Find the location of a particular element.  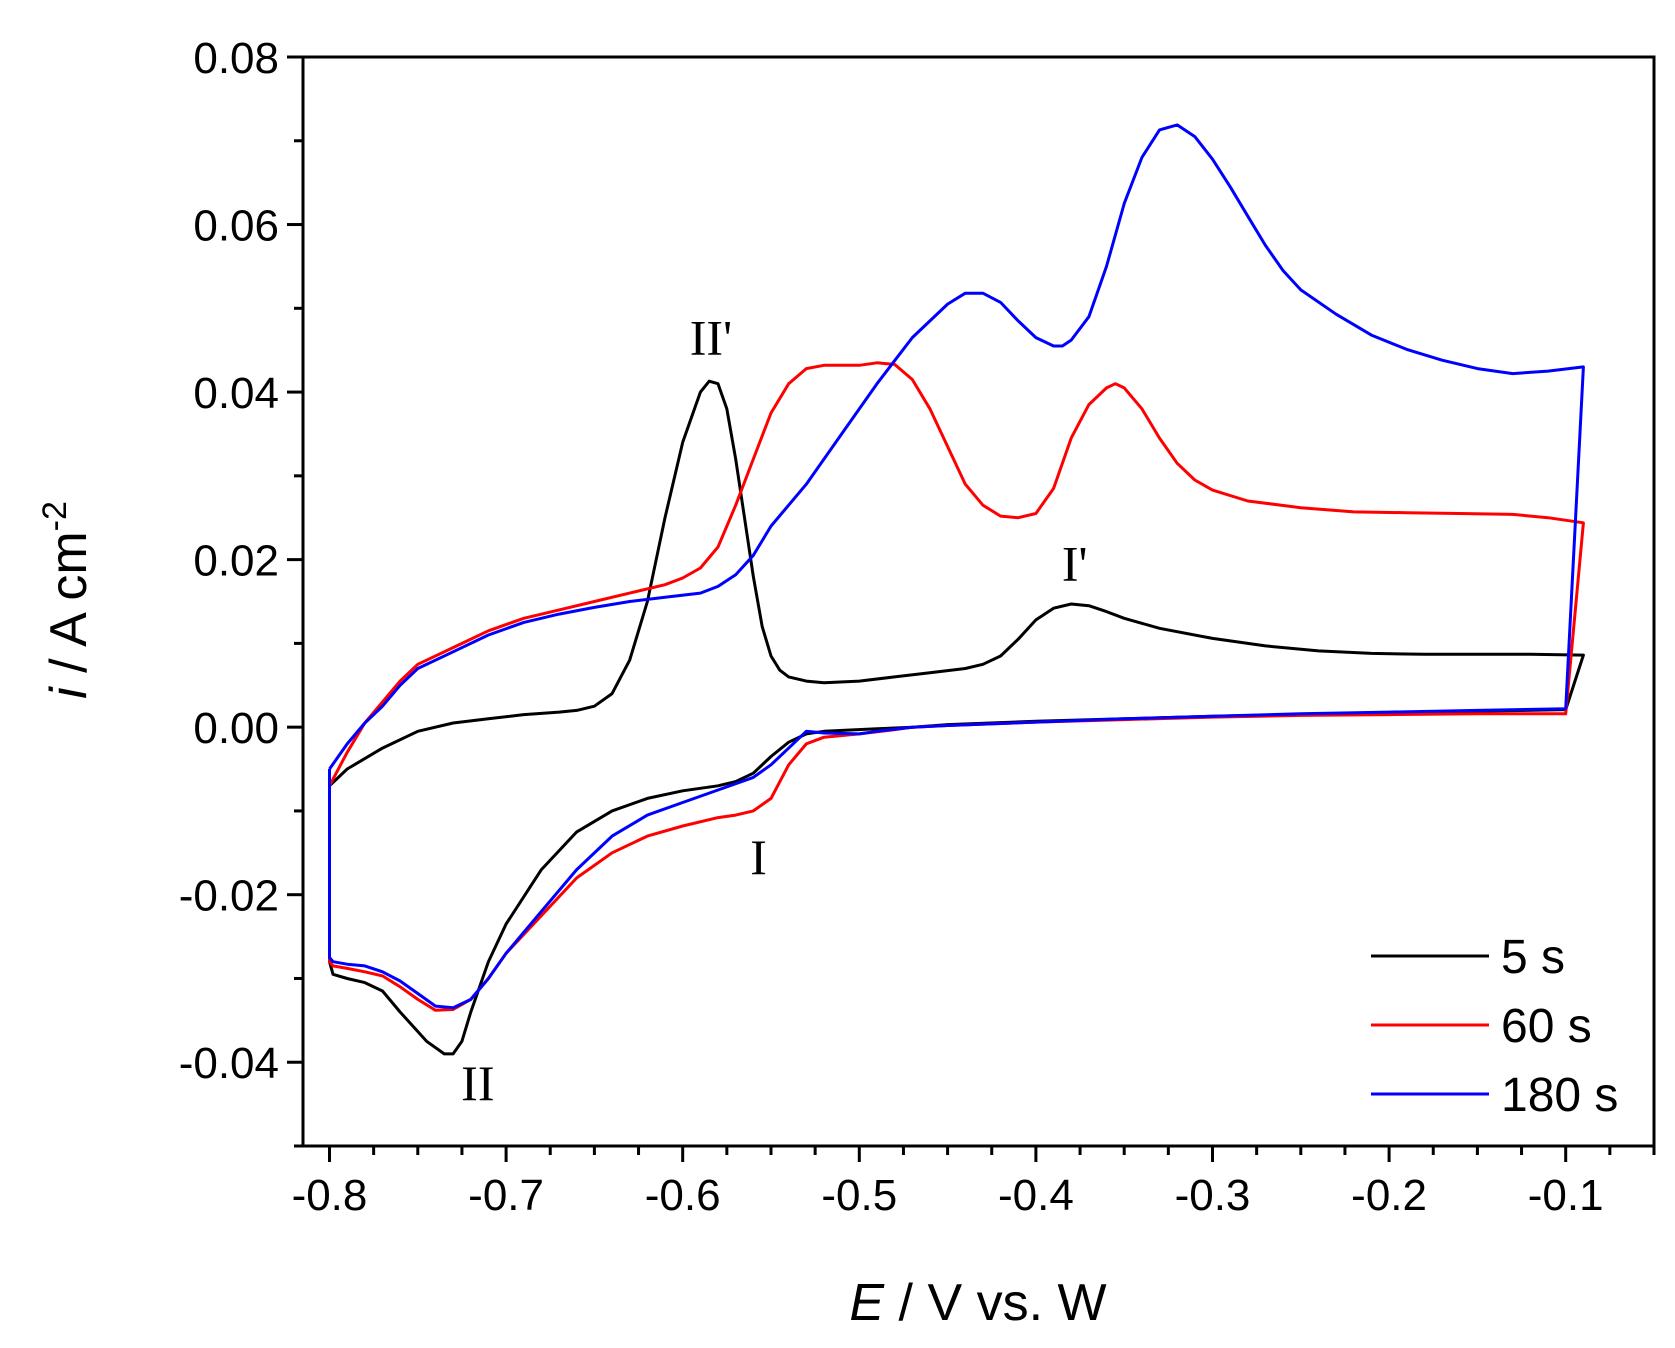

x-axis-title-rest: / V vs. W is located at coordinates (995, 1303).